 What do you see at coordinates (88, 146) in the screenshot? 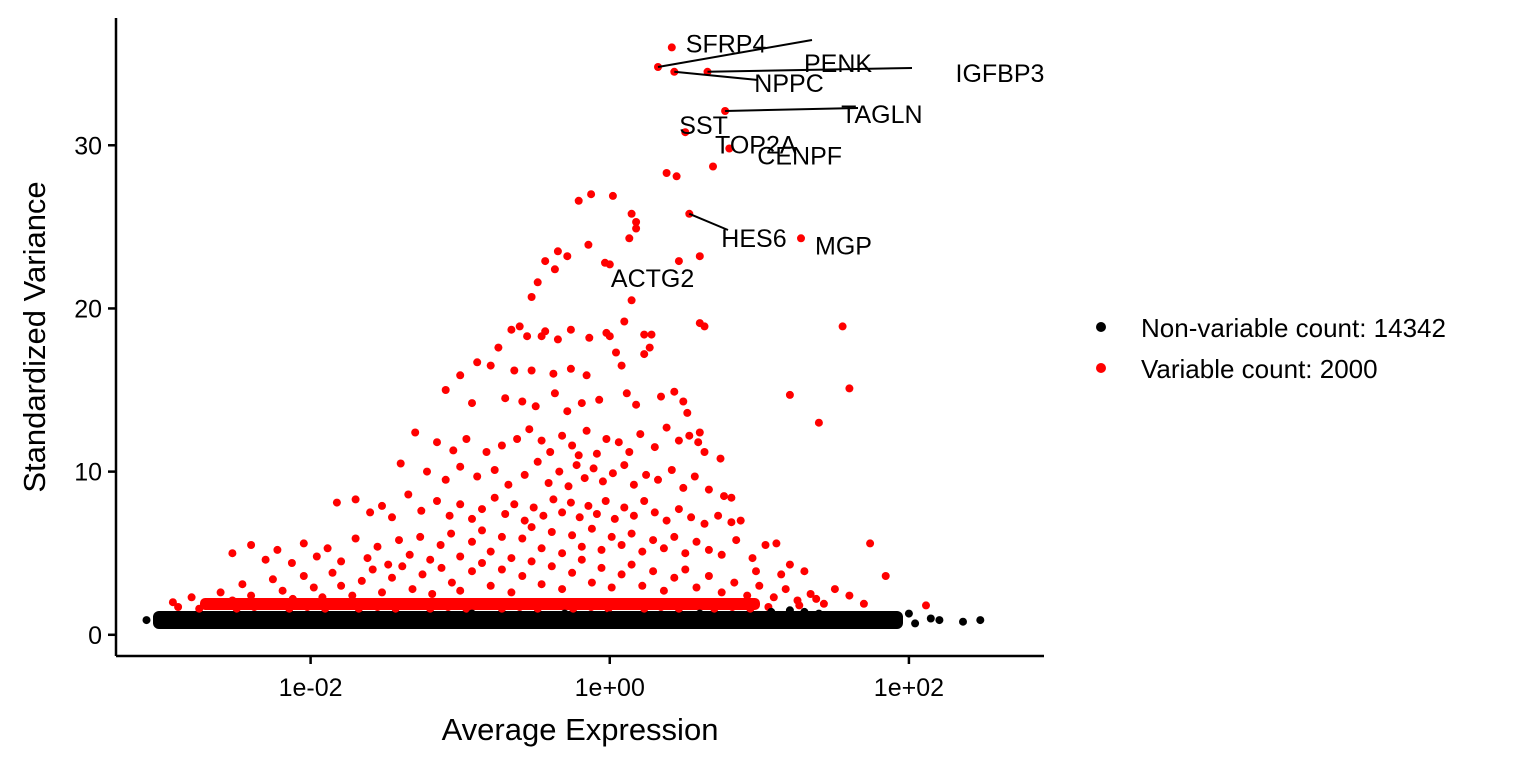
I see `y-tick-label: 30` at bounding box center [88, 146].